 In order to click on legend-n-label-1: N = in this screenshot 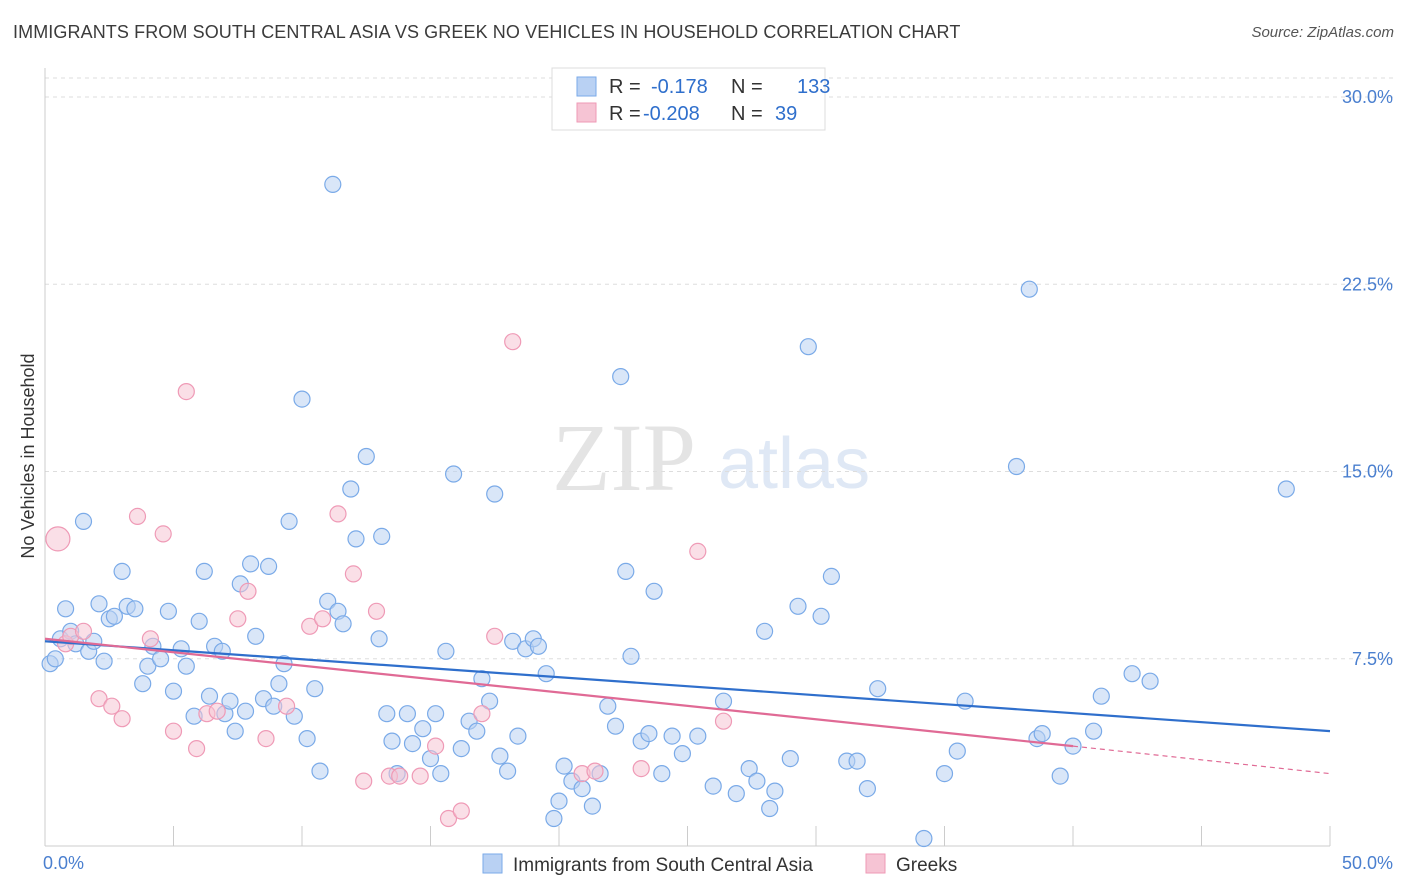, I will do `click(747, 87)`.